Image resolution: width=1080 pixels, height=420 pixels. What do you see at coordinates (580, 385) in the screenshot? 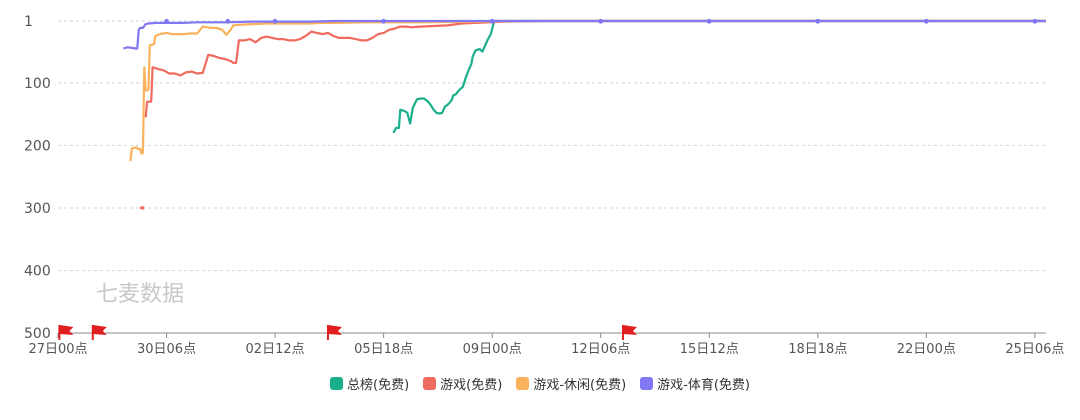
I see `legend-label: 游戏-休闲(免费)` at bounding box center [580, 385].